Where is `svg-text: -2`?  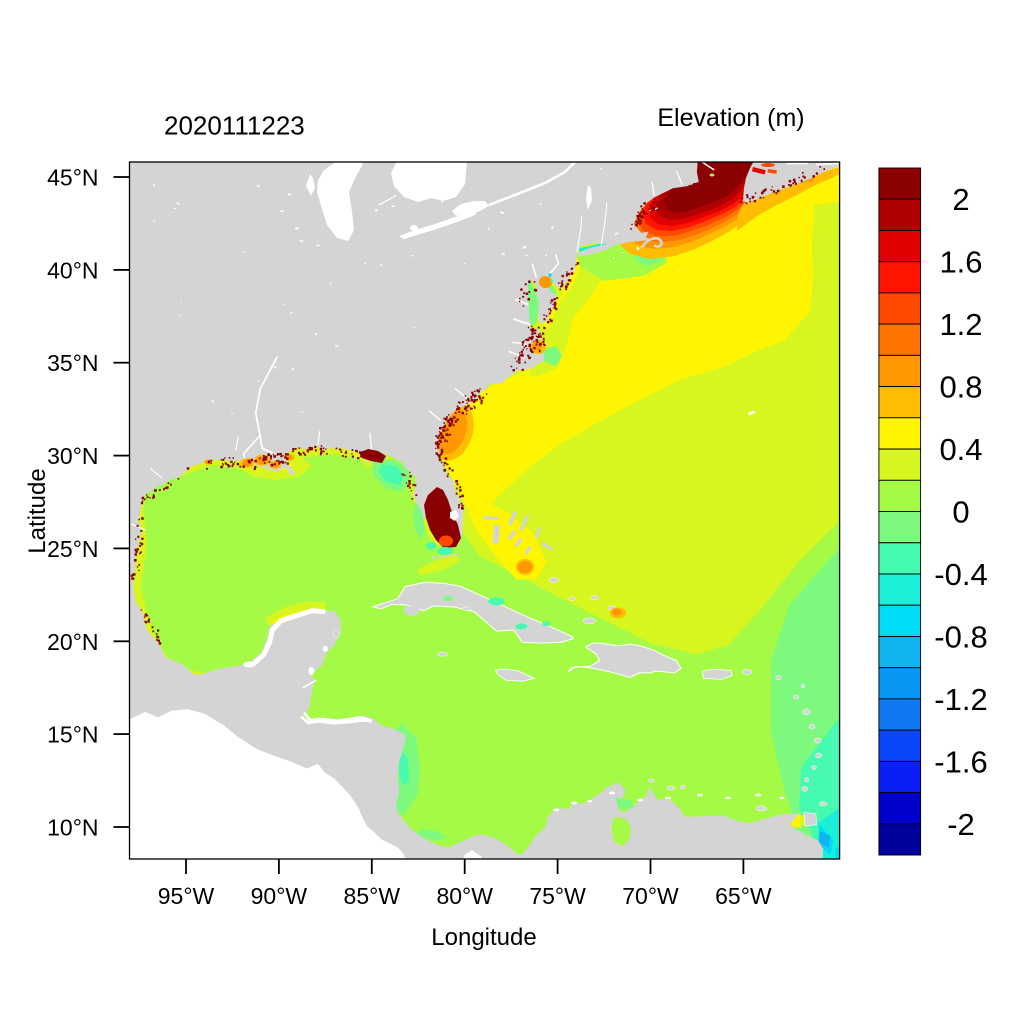
svg-text: -2 is located at coordinates (961, 824).